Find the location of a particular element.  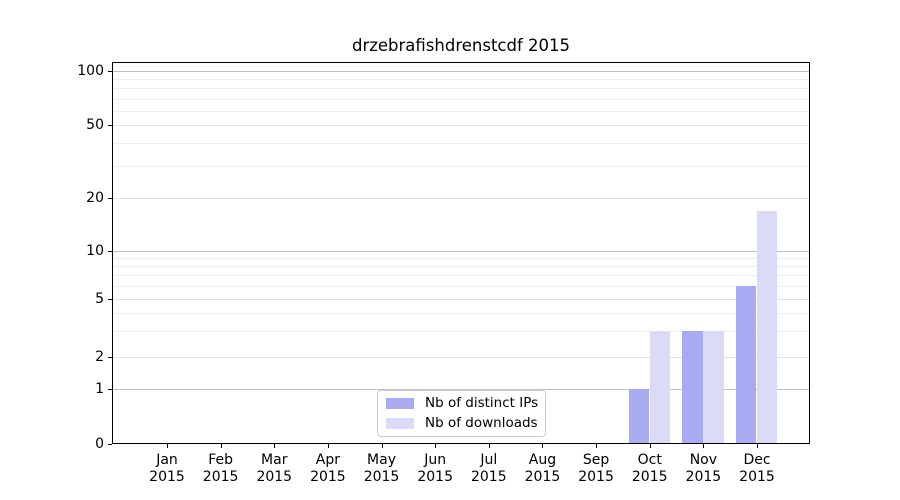

y-tick-label: 100 is located at coordinates (90, 71).